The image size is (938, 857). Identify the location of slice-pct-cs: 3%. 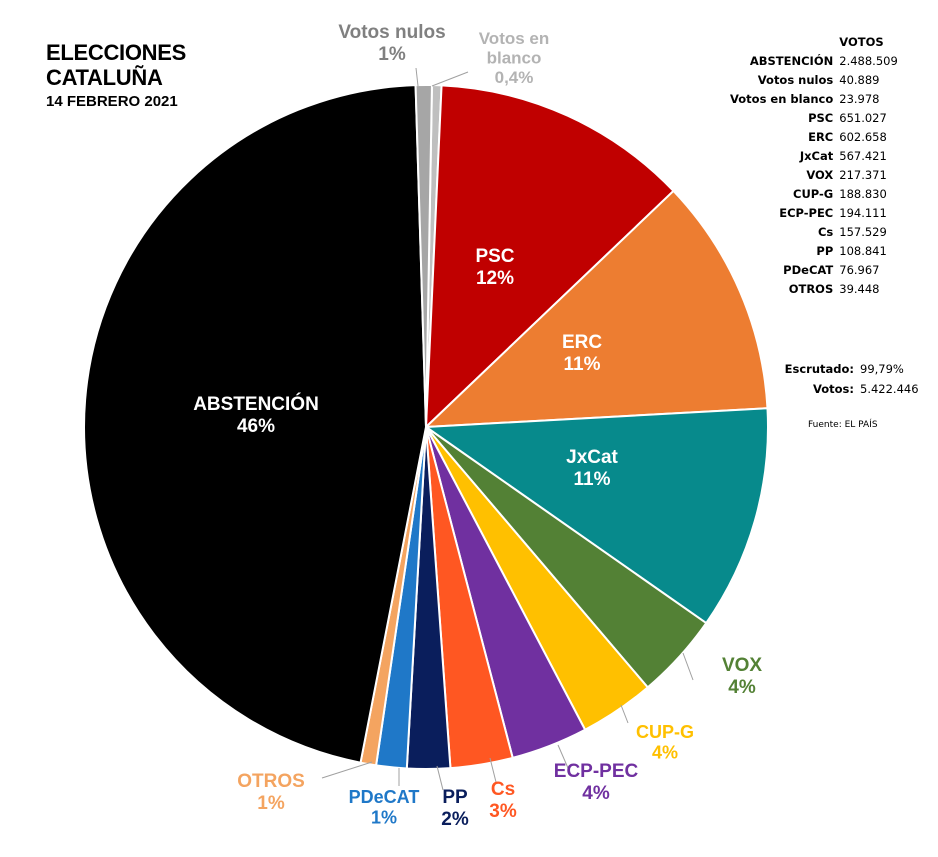
(503, 811).